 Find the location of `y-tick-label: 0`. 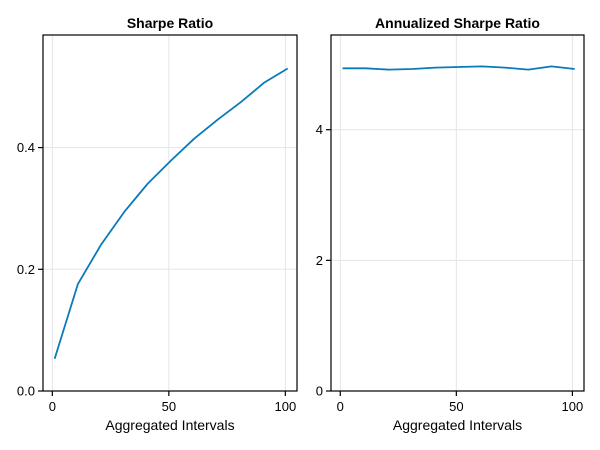

y-tick-label: 0 is located at coordinates (319, 391).